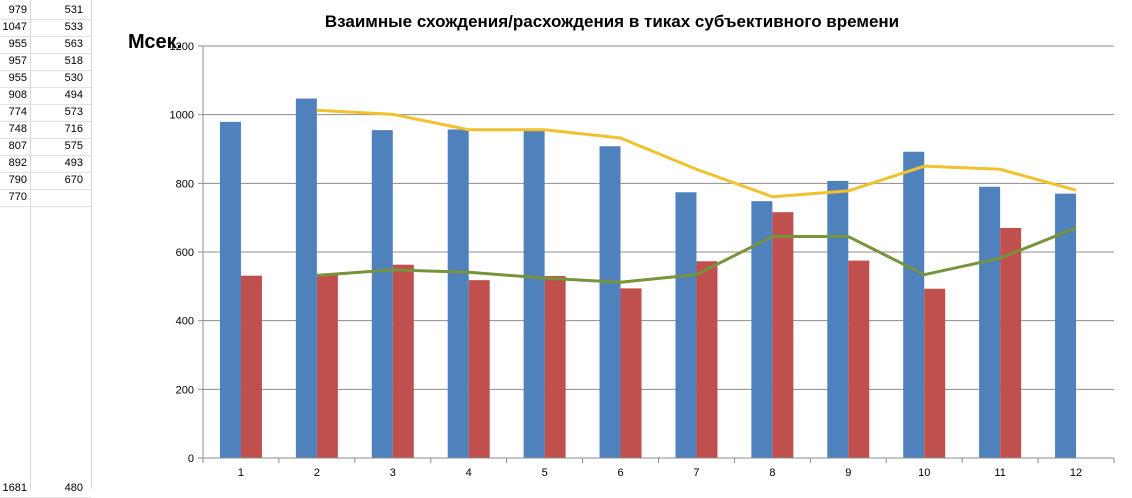 This screenshot has height=498, width=1132. I want to click on y-tick-label: 0, so click(191, 459).